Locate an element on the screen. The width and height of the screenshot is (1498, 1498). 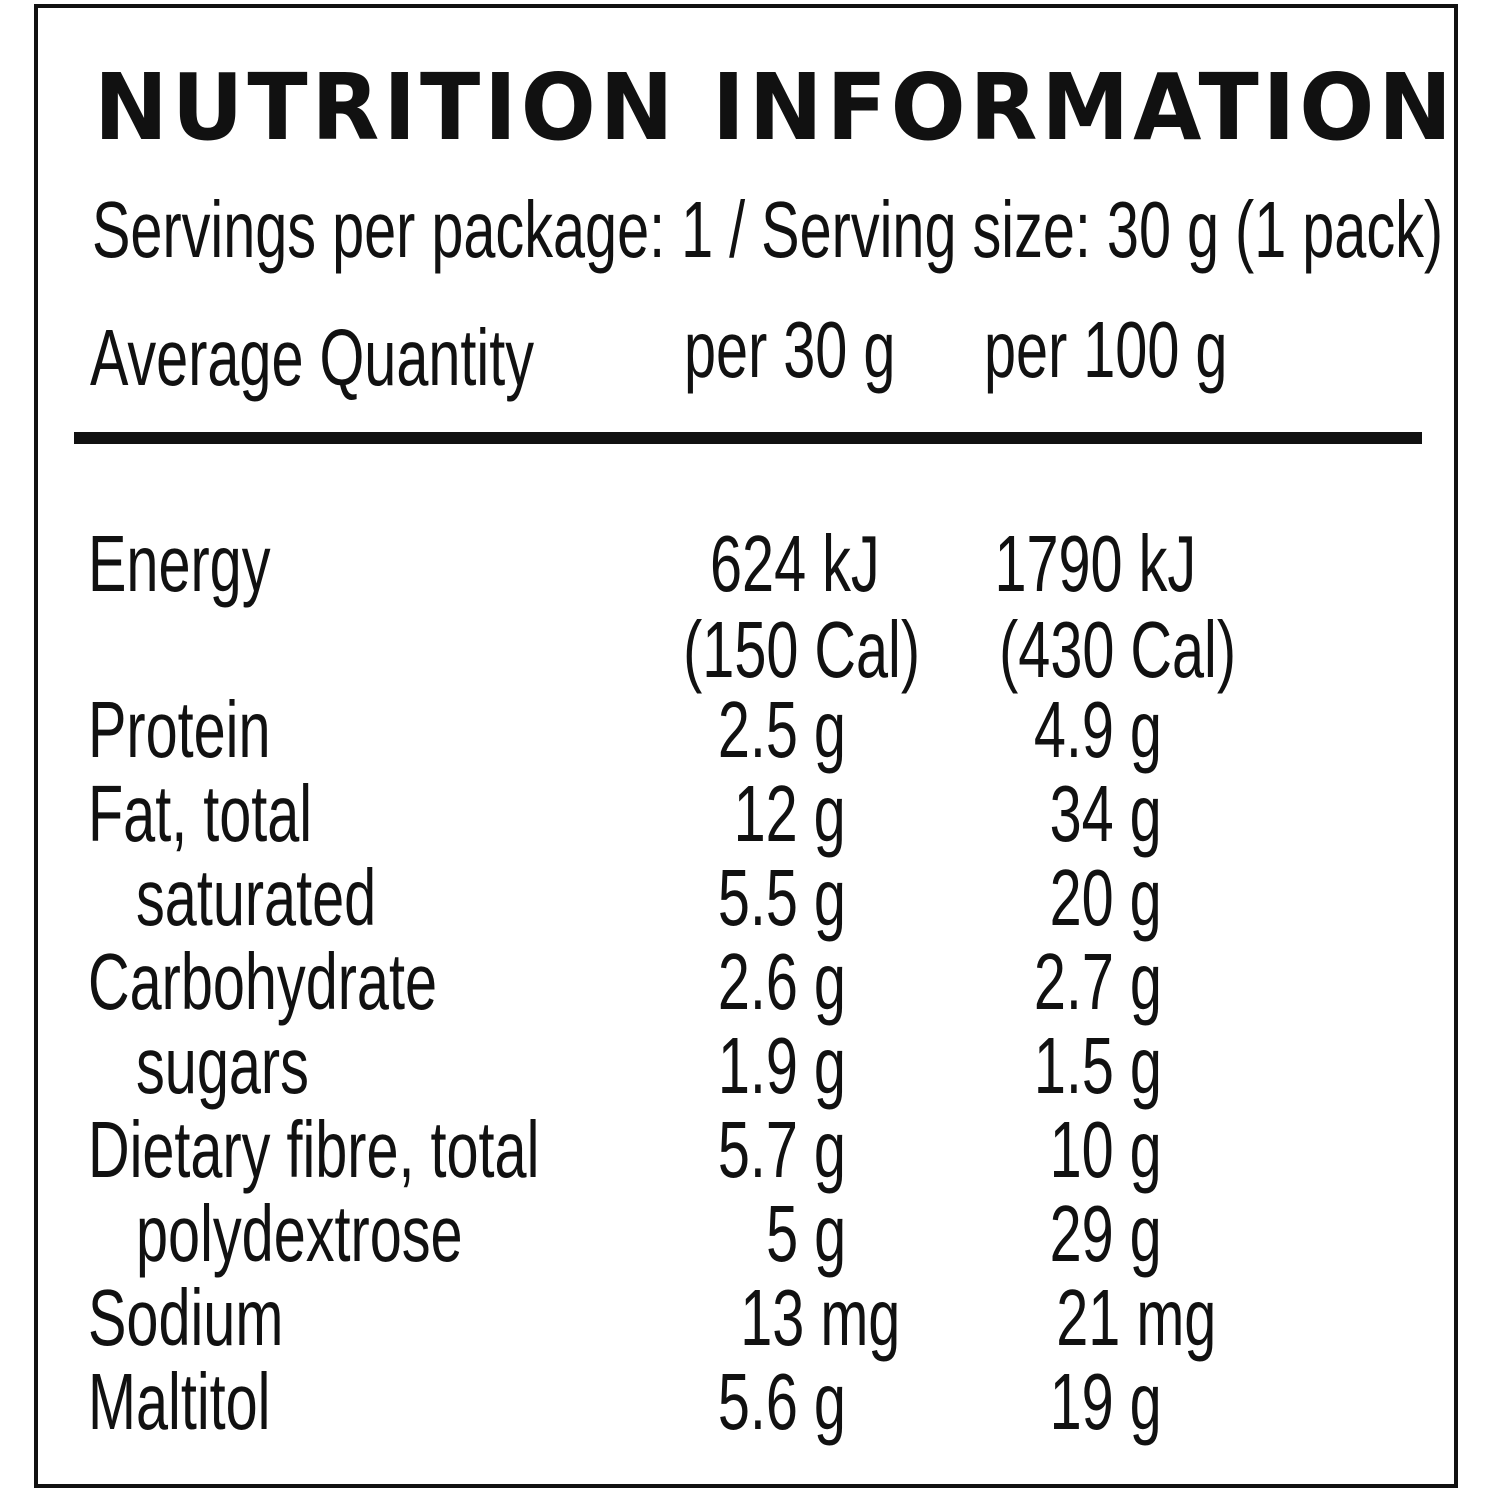
row-fat-total-per-serving: 12 g is located at coordinates (789, 813).